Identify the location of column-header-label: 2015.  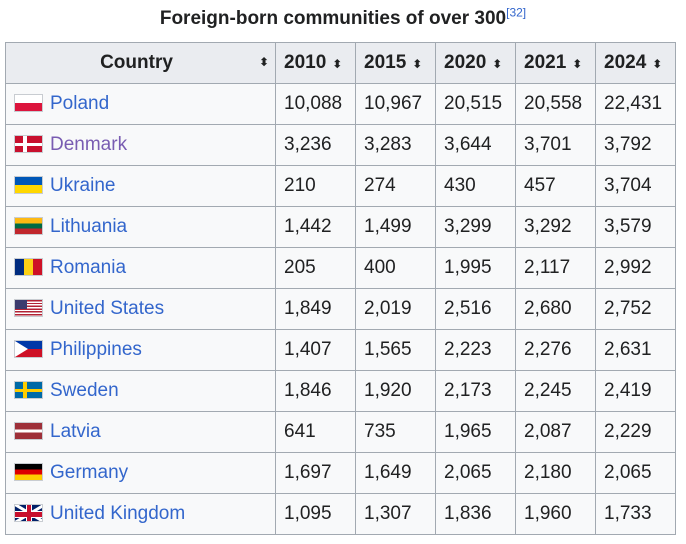
(385, 62).